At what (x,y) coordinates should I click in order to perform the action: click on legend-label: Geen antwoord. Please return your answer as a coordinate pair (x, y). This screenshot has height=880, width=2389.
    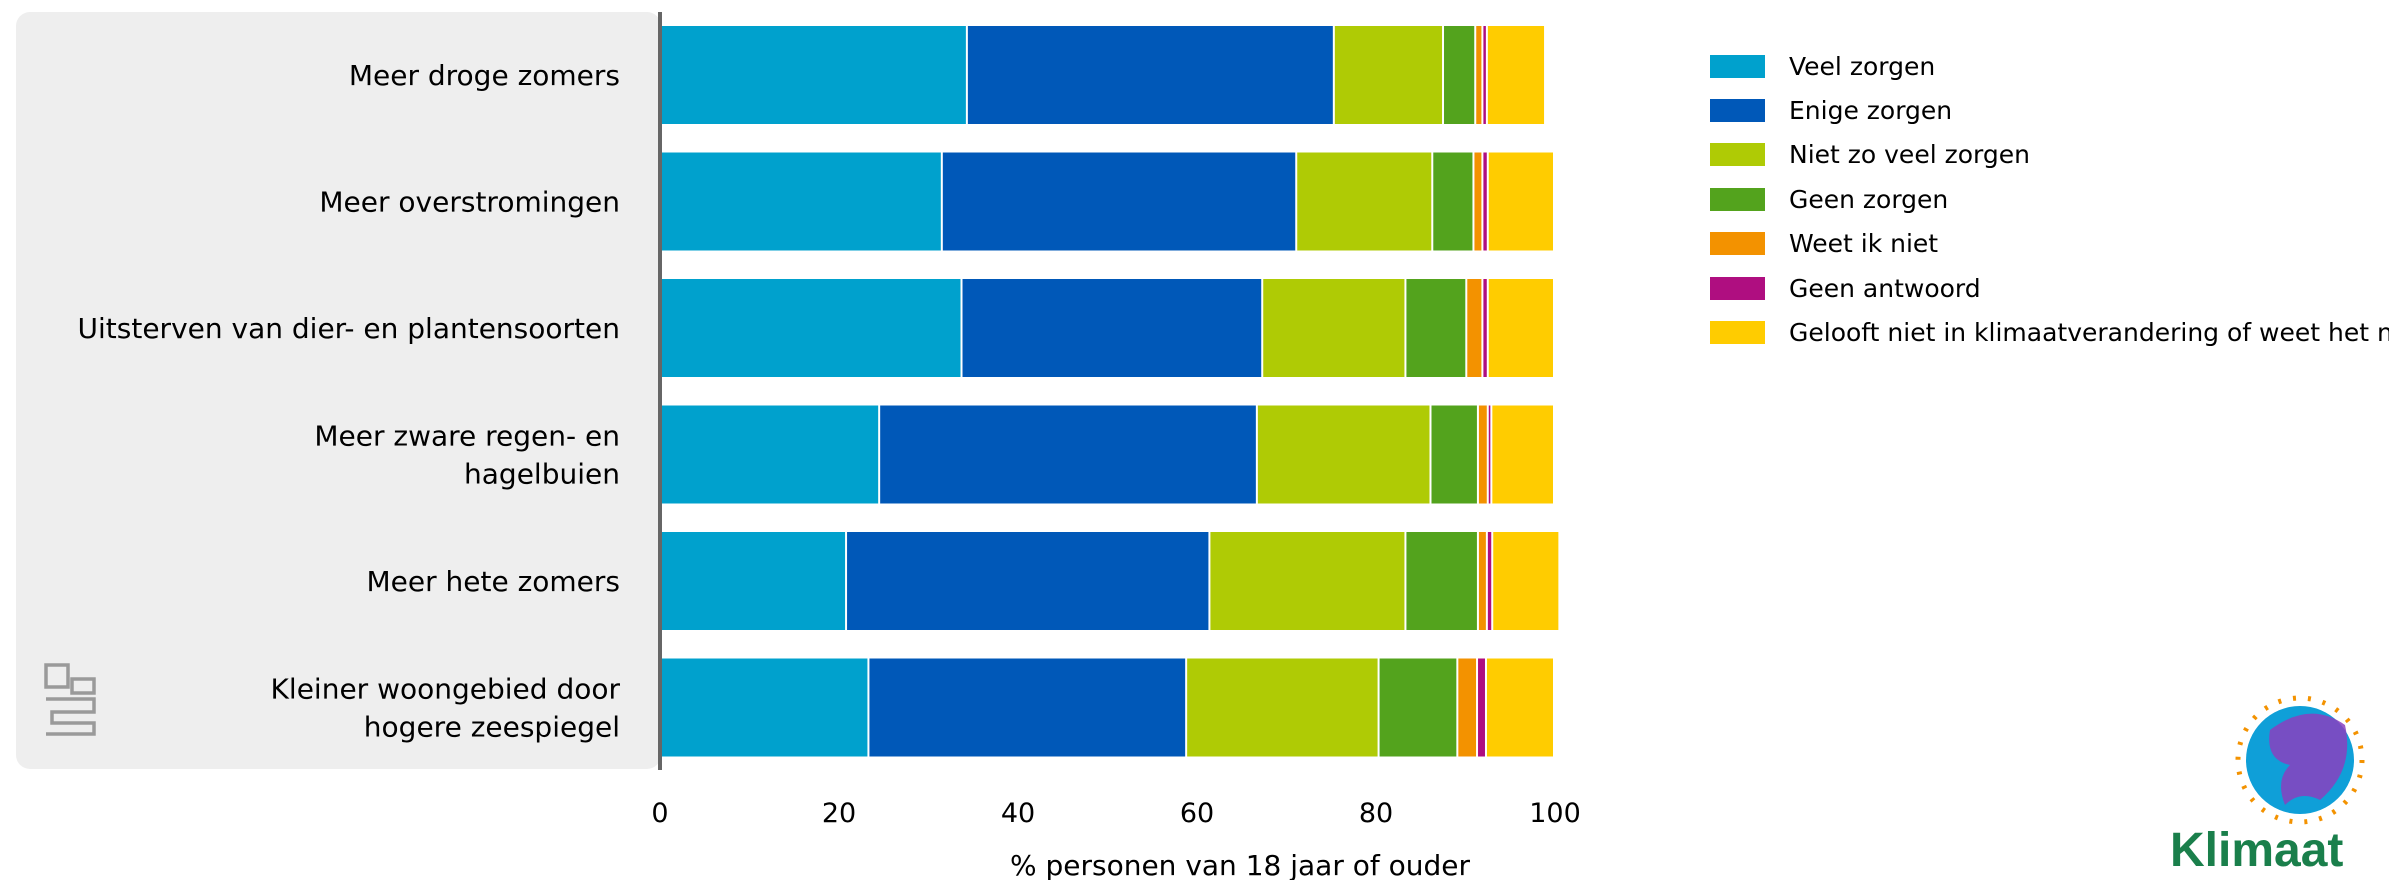
    Looking at the image, I should click on (1885, 288).